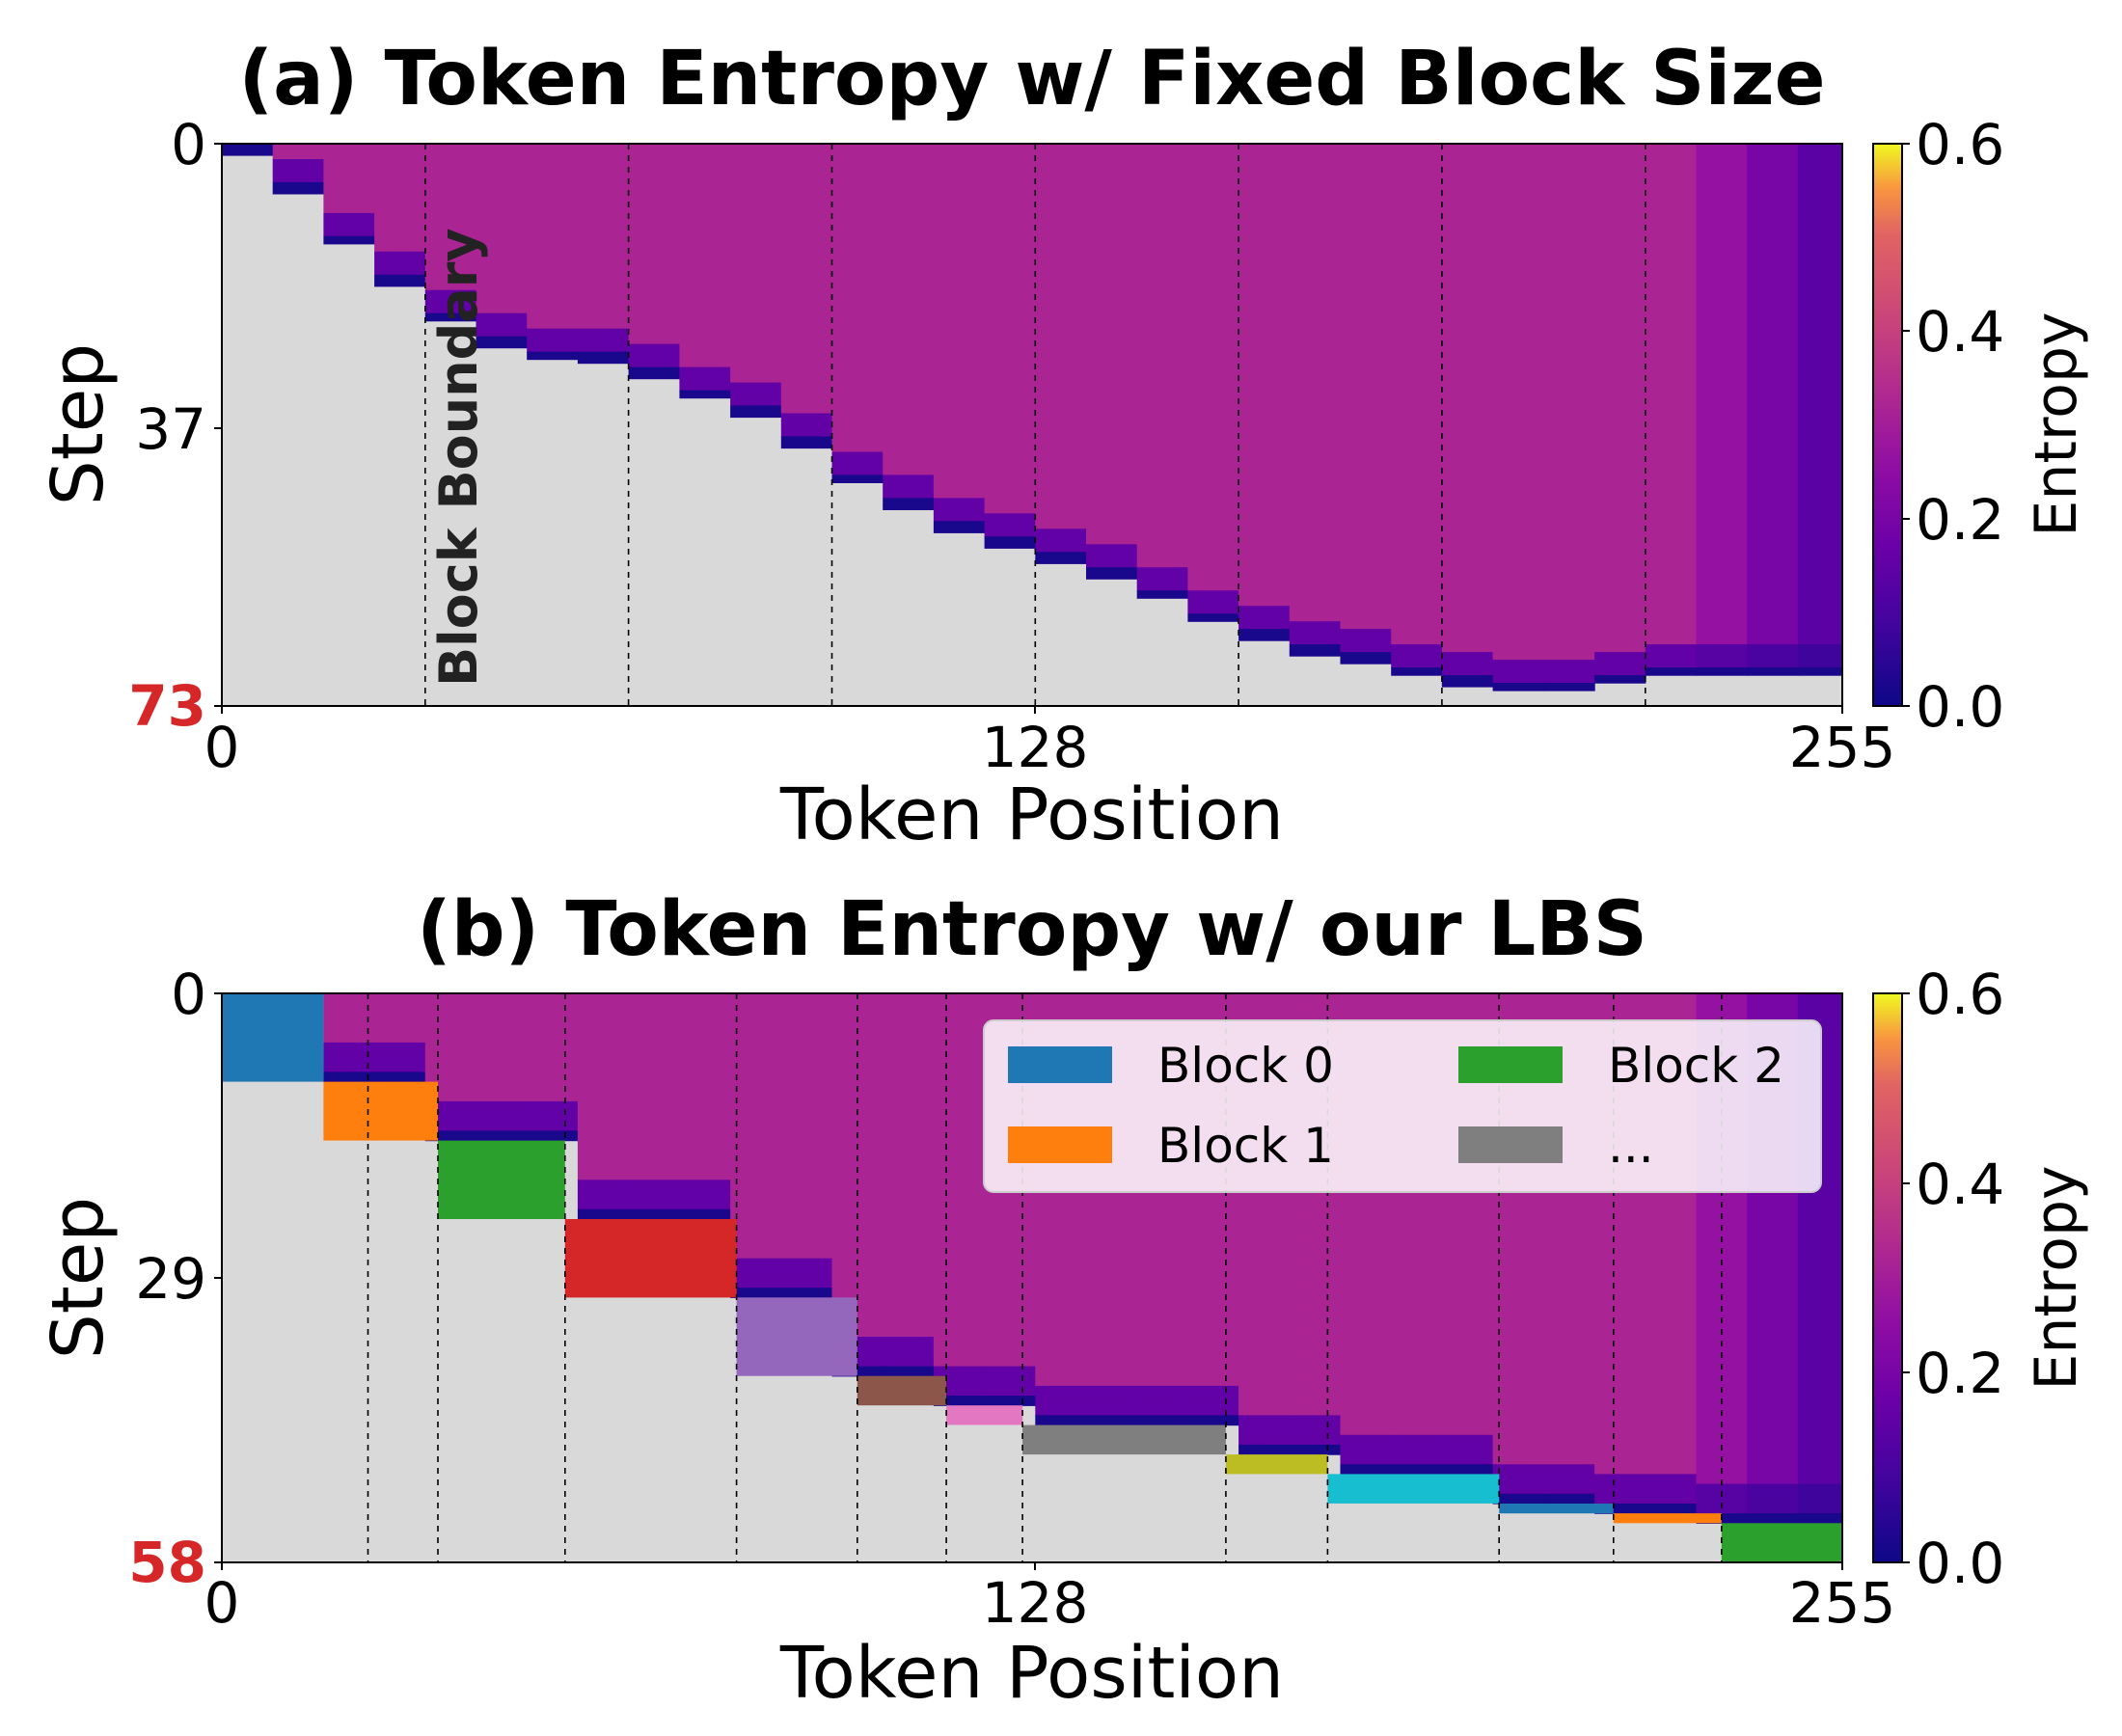  What do you see at coordinates (1032, 1674) in the screenshot?
I see `x-axis-label-b: Token Position` at bounding box center [1032, 1674].